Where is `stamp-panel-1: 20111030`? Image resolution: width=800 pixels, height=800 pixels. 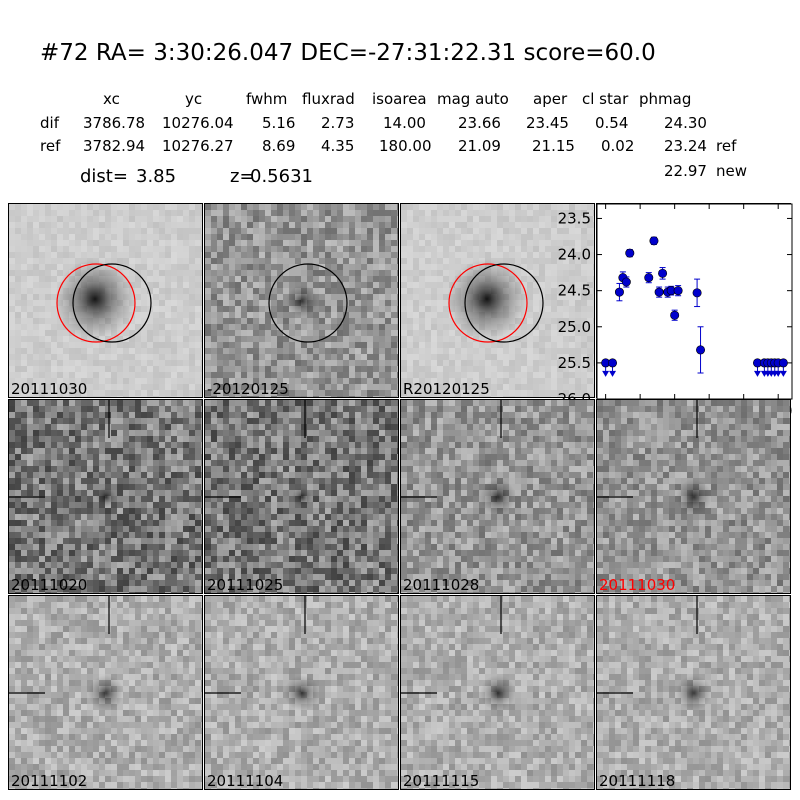 stamp-panel-1: 20111030 is located at coordinates (105, 300).